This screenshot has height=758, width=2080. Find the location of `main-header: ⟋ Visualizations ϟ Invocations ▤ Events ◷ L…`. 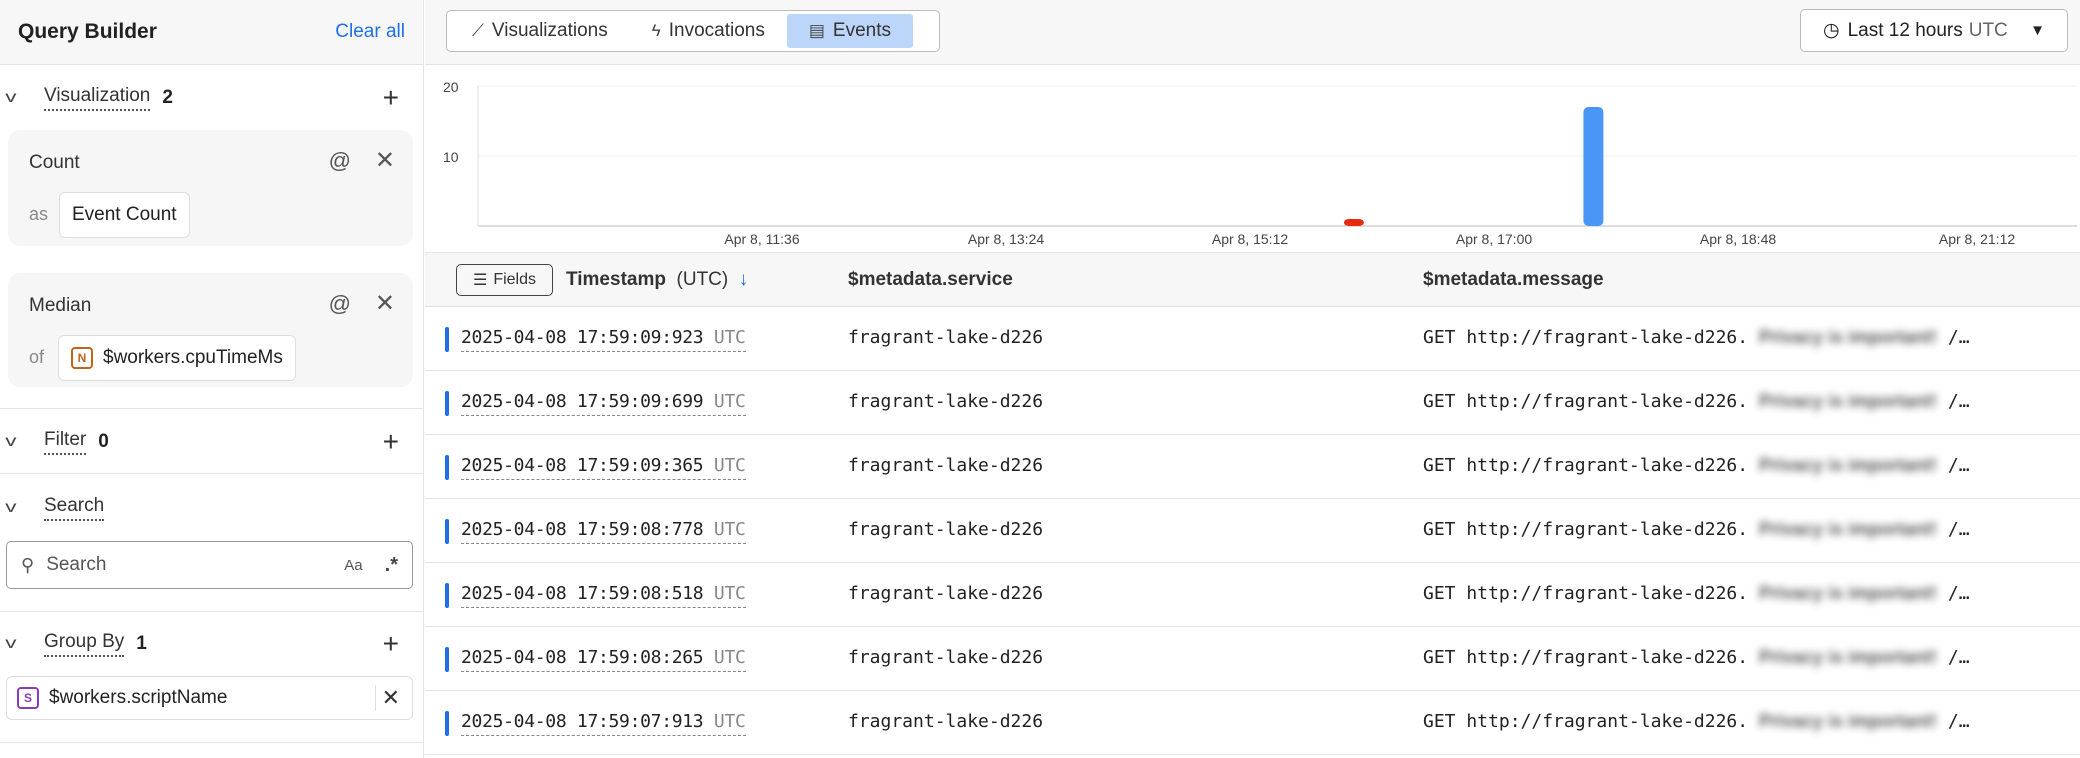

main-header: ⟋ Visualizations ϟ Invocations ▤ Events ◷ L… is located at coordinates (1252, 32).